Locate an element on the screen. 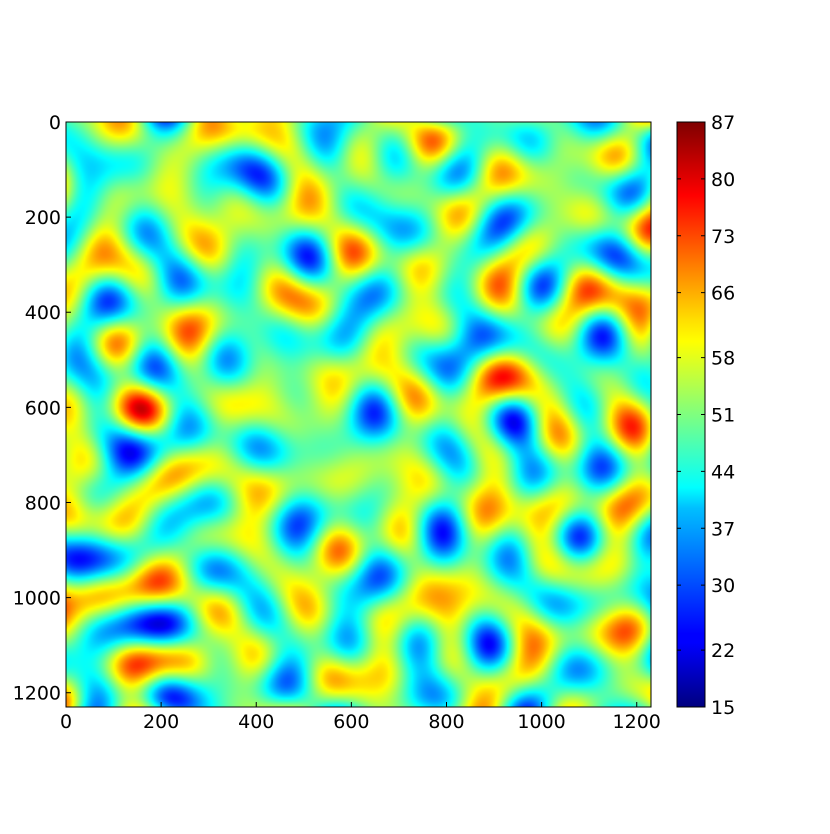 Image resolution: width=830 pixels, height=834 pixels. x-tick-label: 0 is located at coordinates (66, 722).